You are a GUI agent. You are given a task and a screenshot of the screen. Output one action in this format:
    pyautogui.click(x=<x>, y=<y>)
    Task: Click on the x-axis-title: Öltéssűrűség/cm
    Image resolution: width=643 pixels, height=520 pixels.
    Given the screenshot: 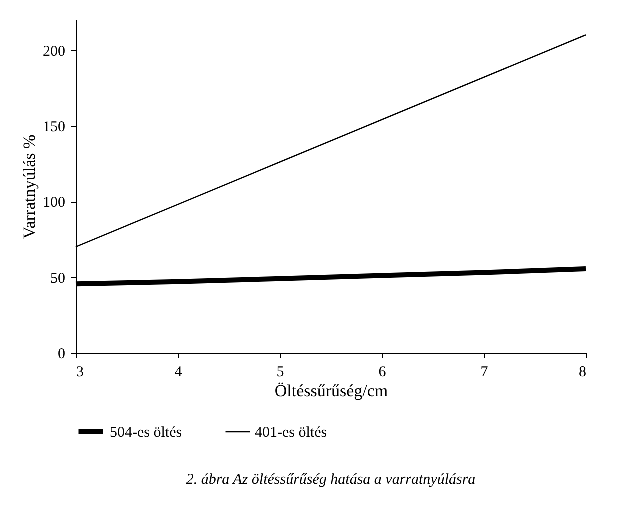 What is the action you would take?
    pyautogui.click(x=331, y=391)
    